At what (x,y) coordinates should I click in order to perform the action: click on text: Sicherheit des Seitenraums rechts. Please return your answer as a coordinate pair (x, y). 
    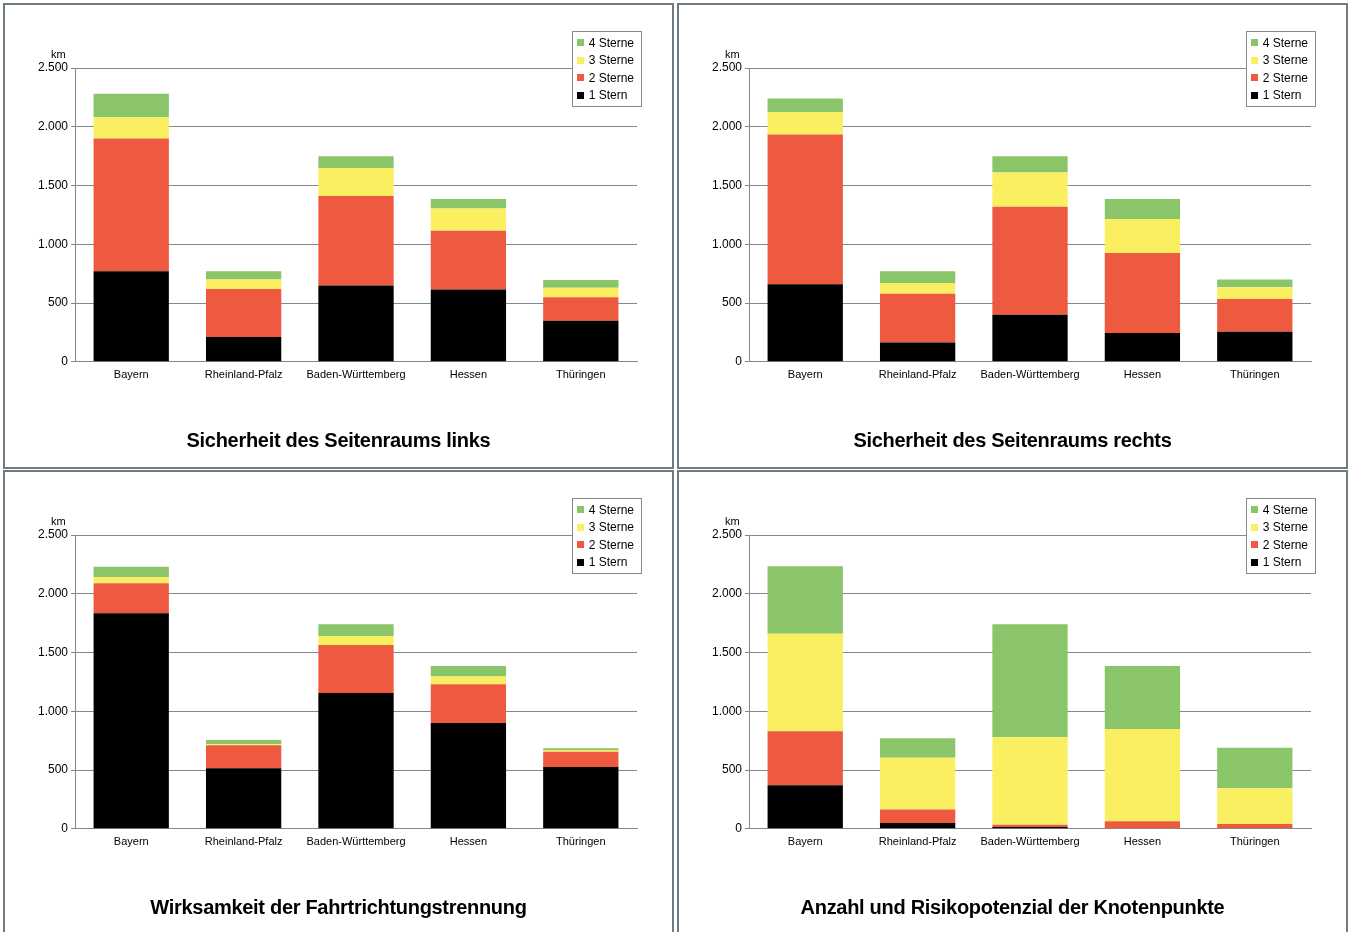
    Looking at the image, I should click on (1012, 440).